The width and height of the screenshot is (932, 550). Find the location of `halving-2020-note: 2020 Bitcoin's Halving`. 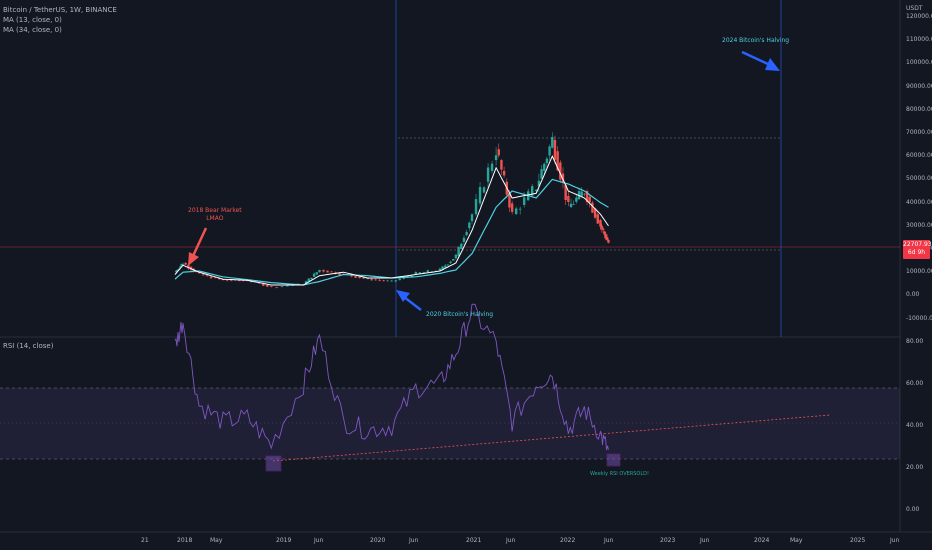

halving-2020-note: 2020 Bitcoin's Halving is located at coordinates (460, 314).